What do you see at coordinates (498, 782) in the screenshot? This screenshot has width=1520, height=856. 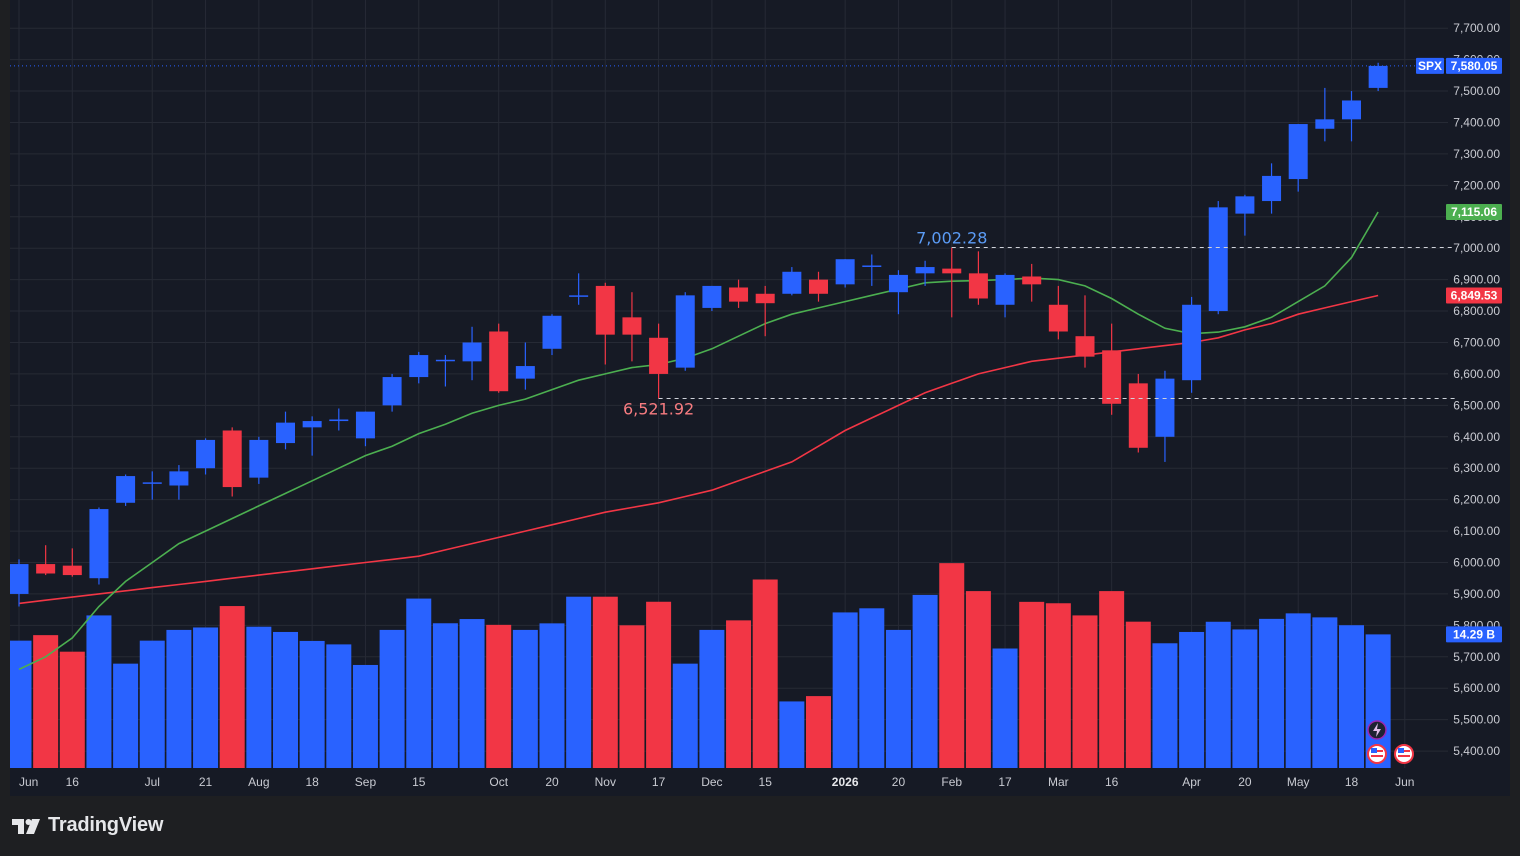 I see `time-tick-label: Oct` at bounding box center [498, 782].